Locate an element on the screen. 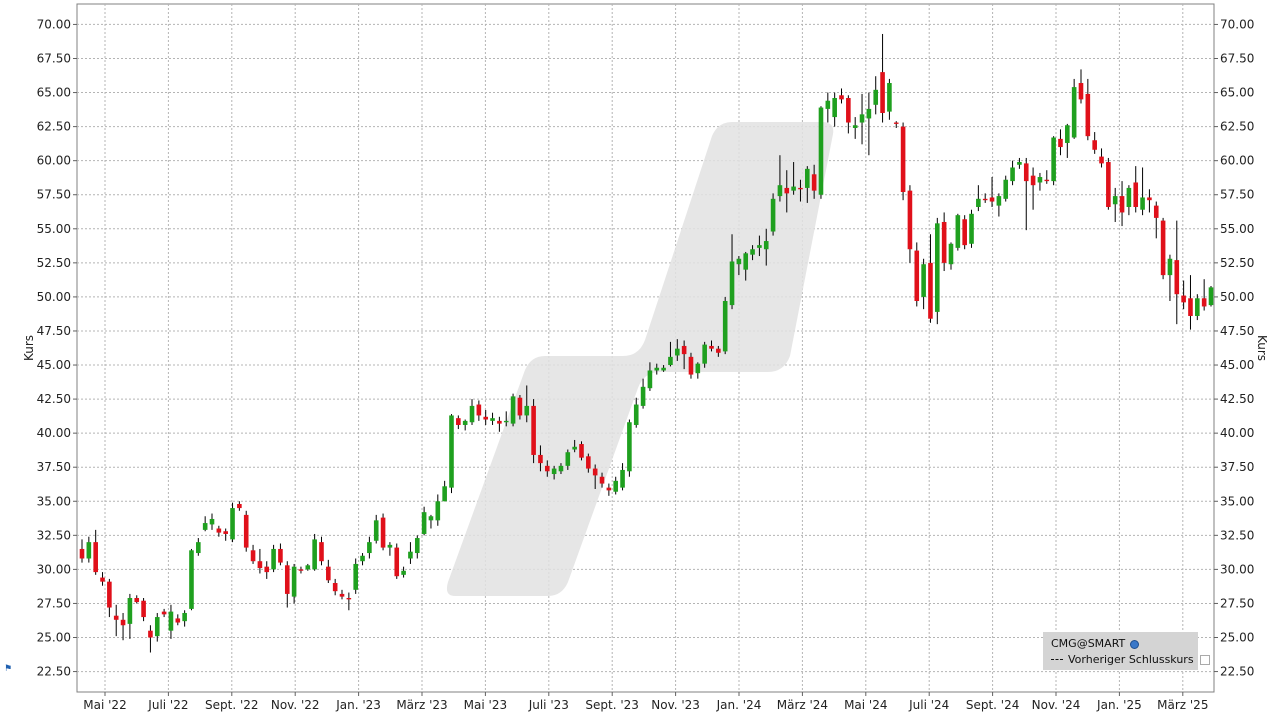 Image resolution: width=1280 pixels, height=723 pixels. dashed-line-icon is located at coordinates (1057, 659).